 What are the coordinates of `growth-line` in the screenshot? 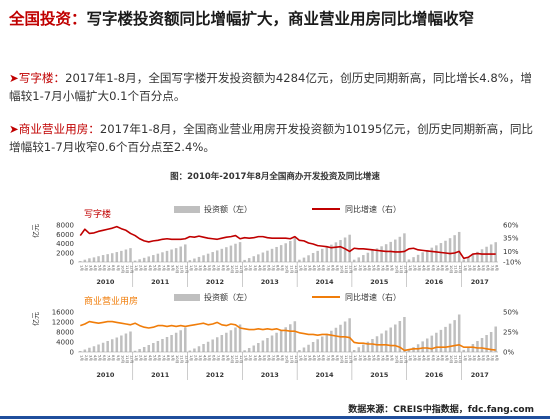 It's located at (288, 336).